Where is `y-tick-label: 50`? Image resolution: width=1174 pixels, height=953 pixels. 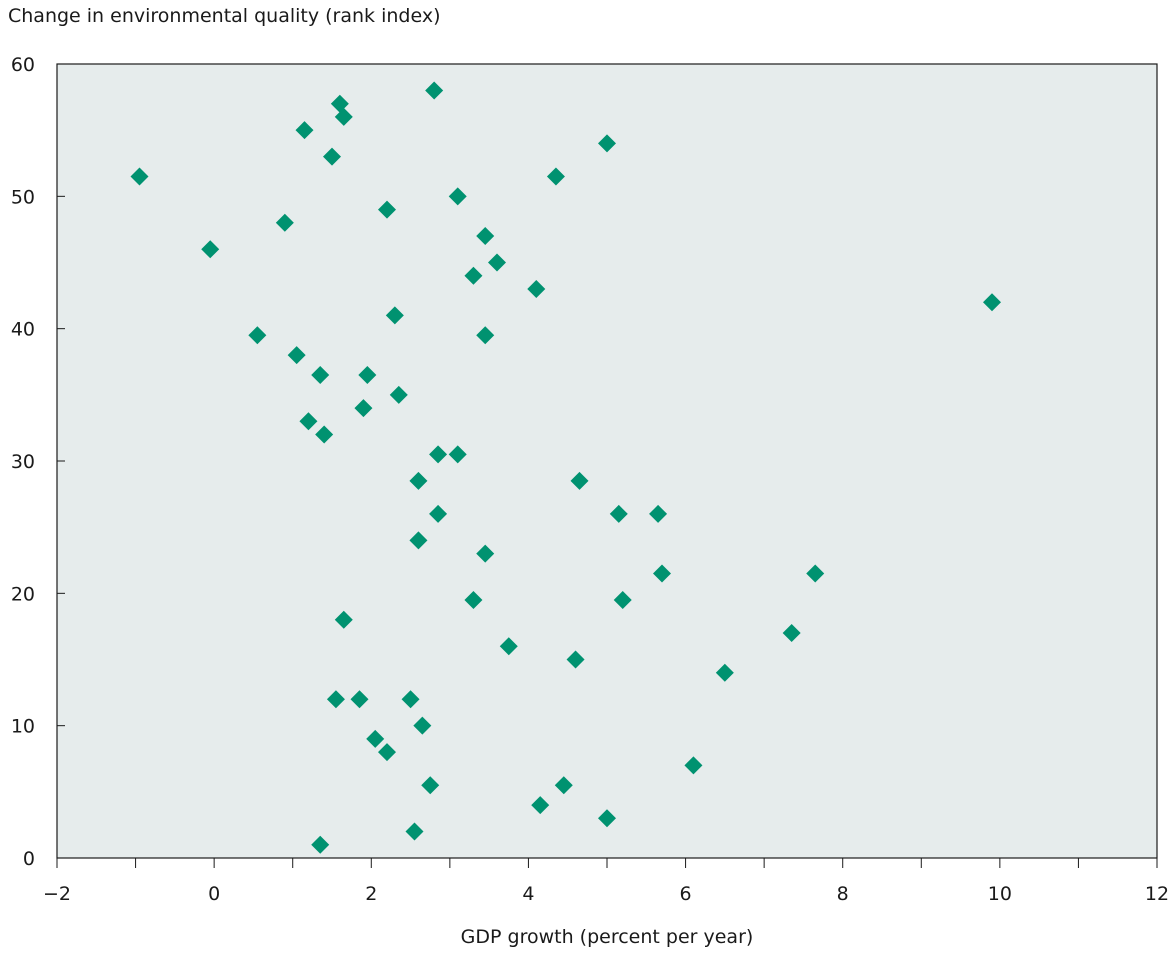
y-tick-label: 50 is located at coordinates (23, 197).